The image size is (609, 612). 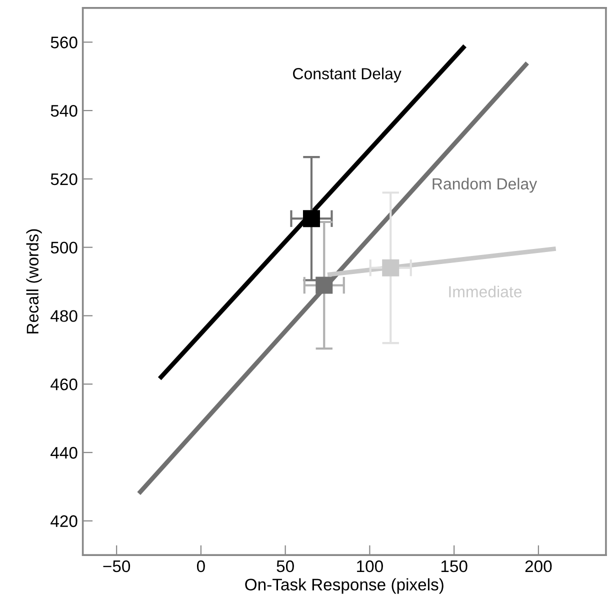 What do you see at coordinates (285, 566) in the screenshot?
I see `x-tick-label: 50` at bounding box center [285, 566].